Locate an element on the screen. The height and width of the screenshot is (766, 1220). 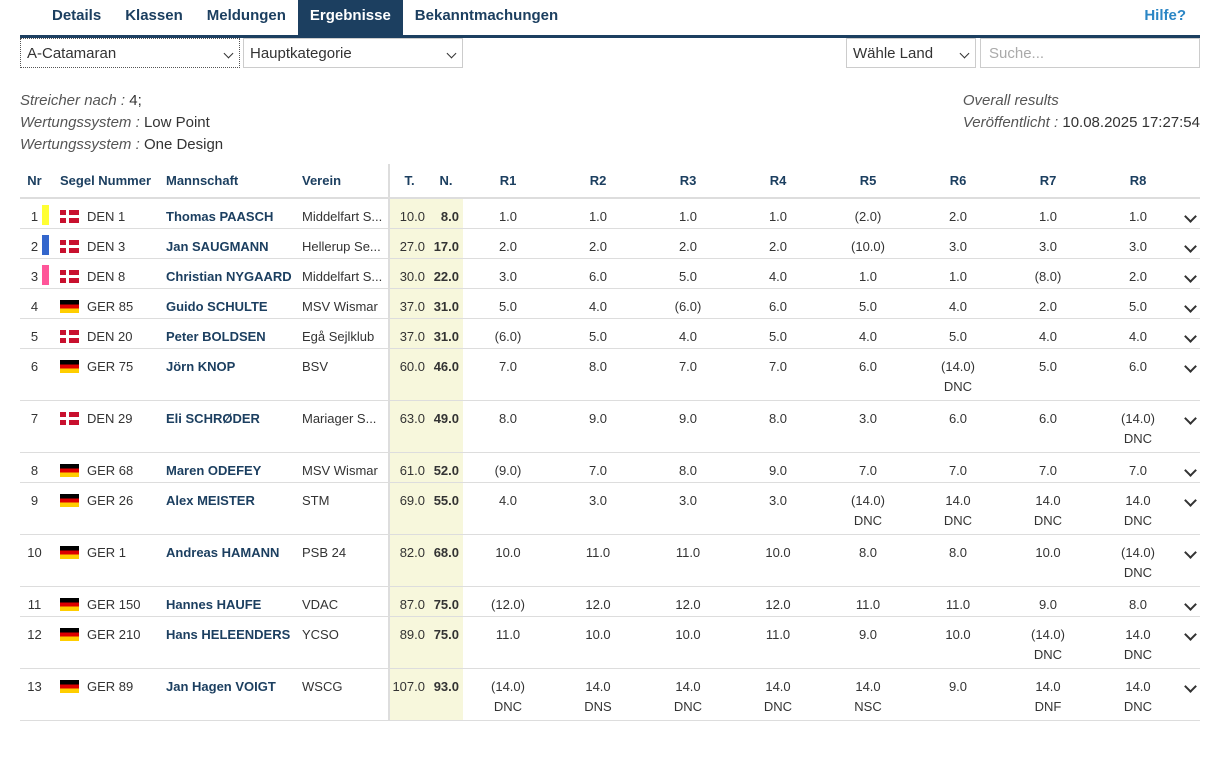
race-points: 3.0 is located at coordinates (598, 500).